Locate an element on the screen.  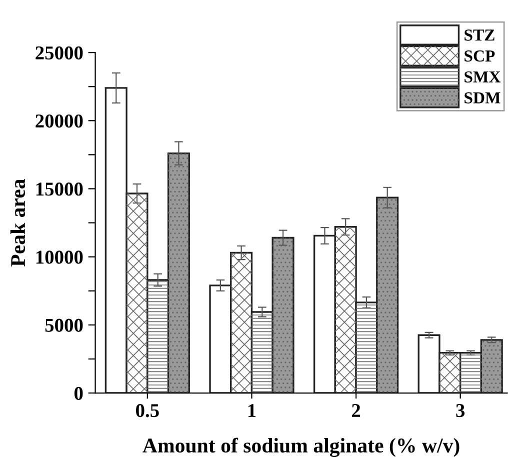
y-tick-label: 10000 is located at coordinates (59, 257).